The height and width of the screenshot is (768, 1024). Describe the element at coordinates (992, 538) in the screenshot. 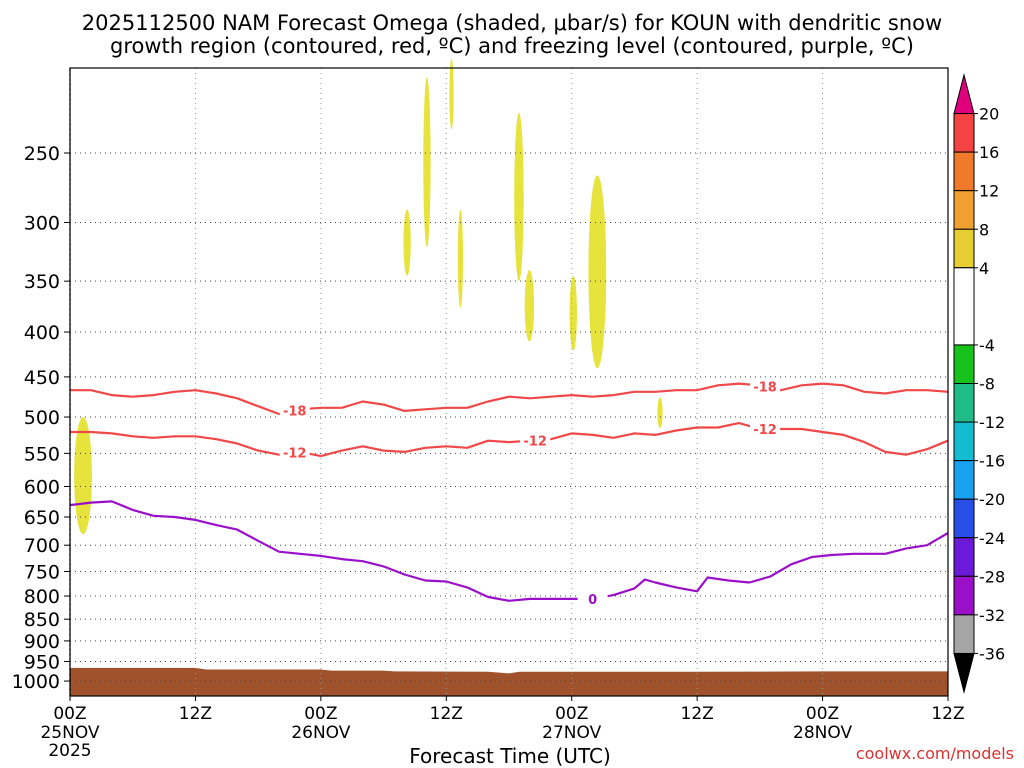

I see `colorbar-tick-label: -24` at that location.